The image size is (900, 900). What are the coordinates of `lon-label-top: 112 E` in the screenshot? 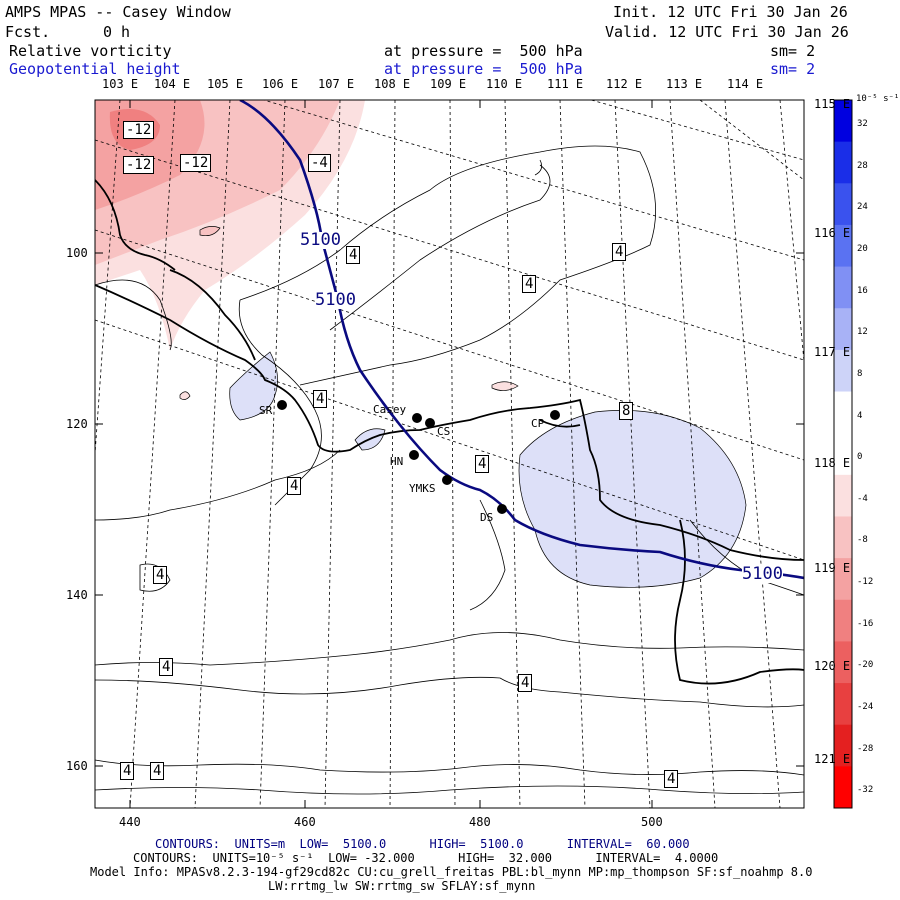 It's located at (624, 84).